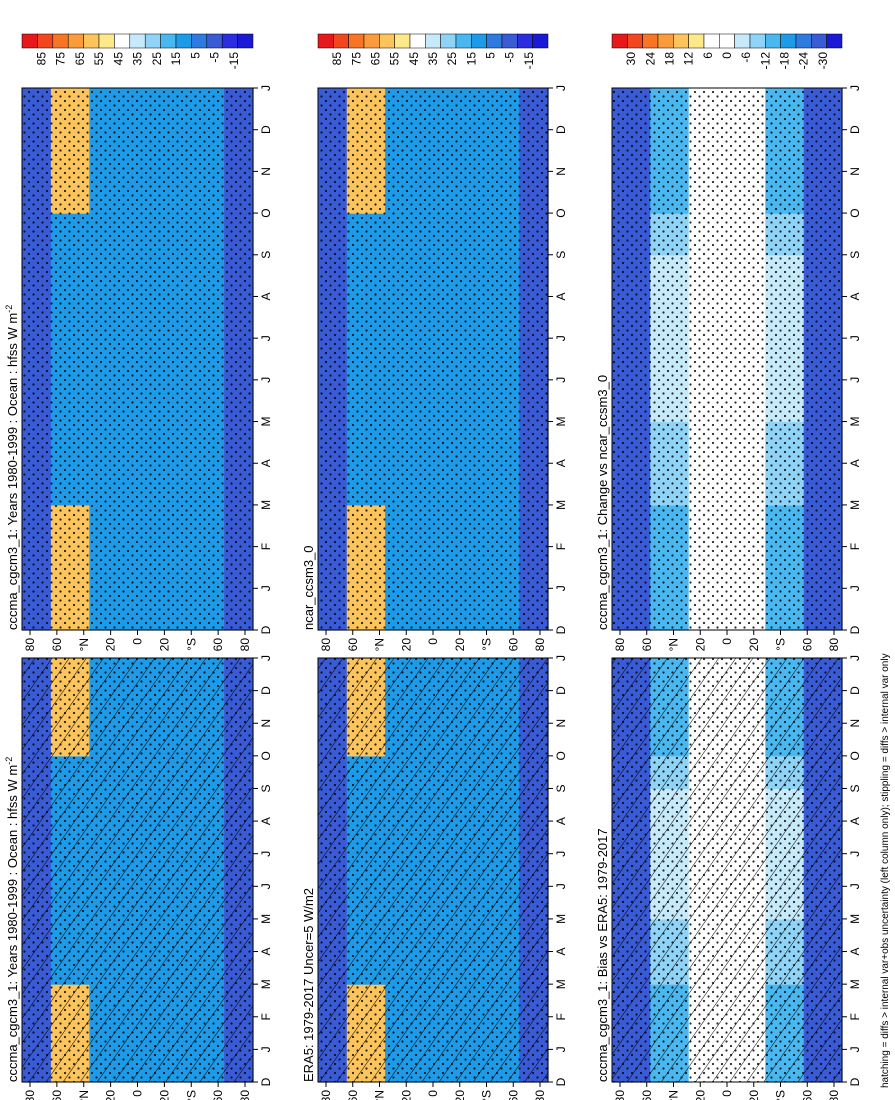 This screenshot has width=895, height=1100. Describe the element at coordinates (746, 57) in the screenshot. I see `colorbar-label: -6` at that location.